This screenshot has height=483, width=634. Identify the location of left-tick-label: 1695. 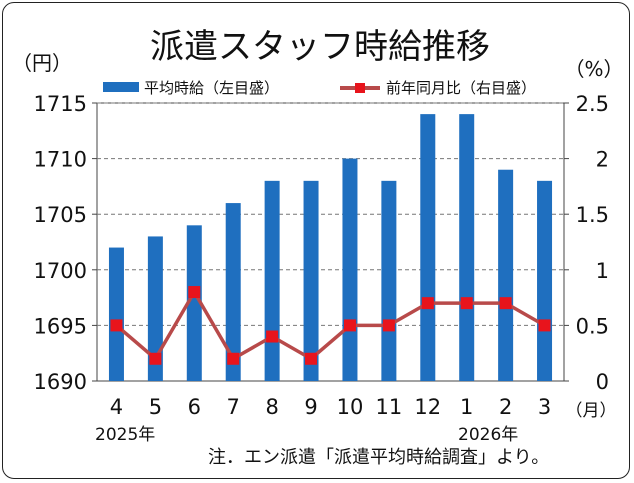
(60, 326).